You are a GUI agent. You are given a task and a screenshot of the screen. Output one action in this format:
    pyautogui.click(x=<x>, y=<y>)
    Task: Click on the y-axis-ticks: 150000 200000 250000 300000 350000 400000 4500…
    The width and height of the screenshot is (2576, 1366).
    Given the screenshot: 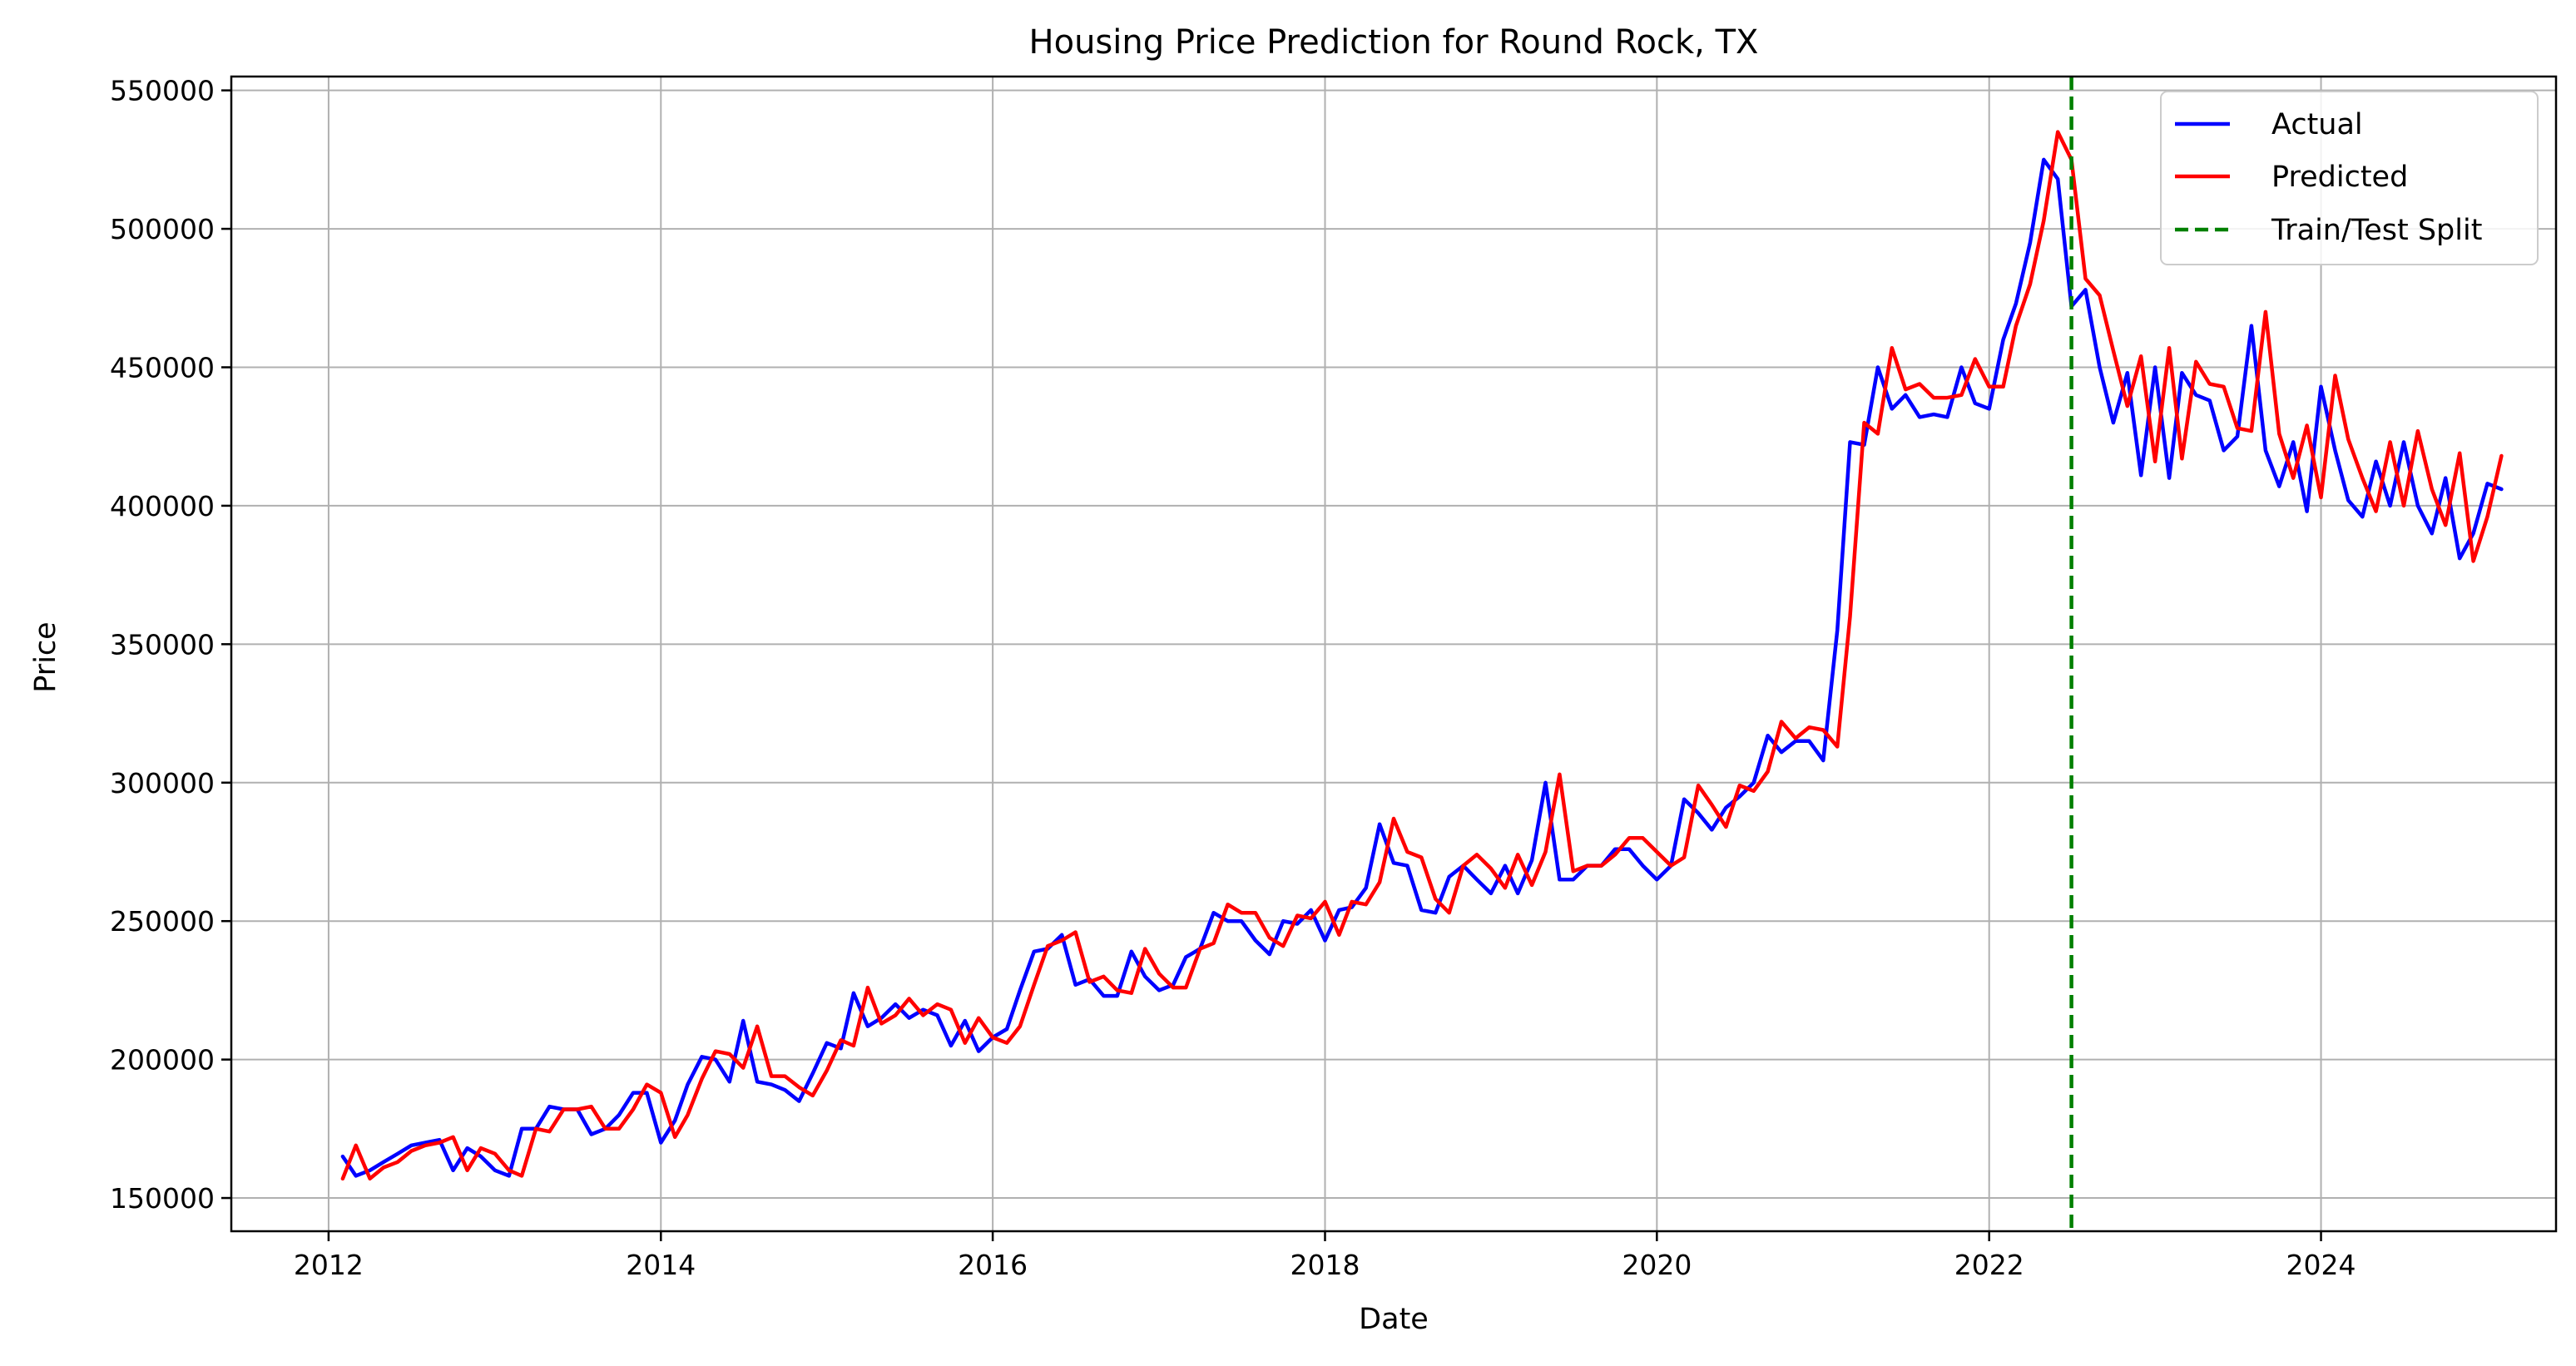 What is the action you would take?
    pyautogui.click(x=171, y=645)
    